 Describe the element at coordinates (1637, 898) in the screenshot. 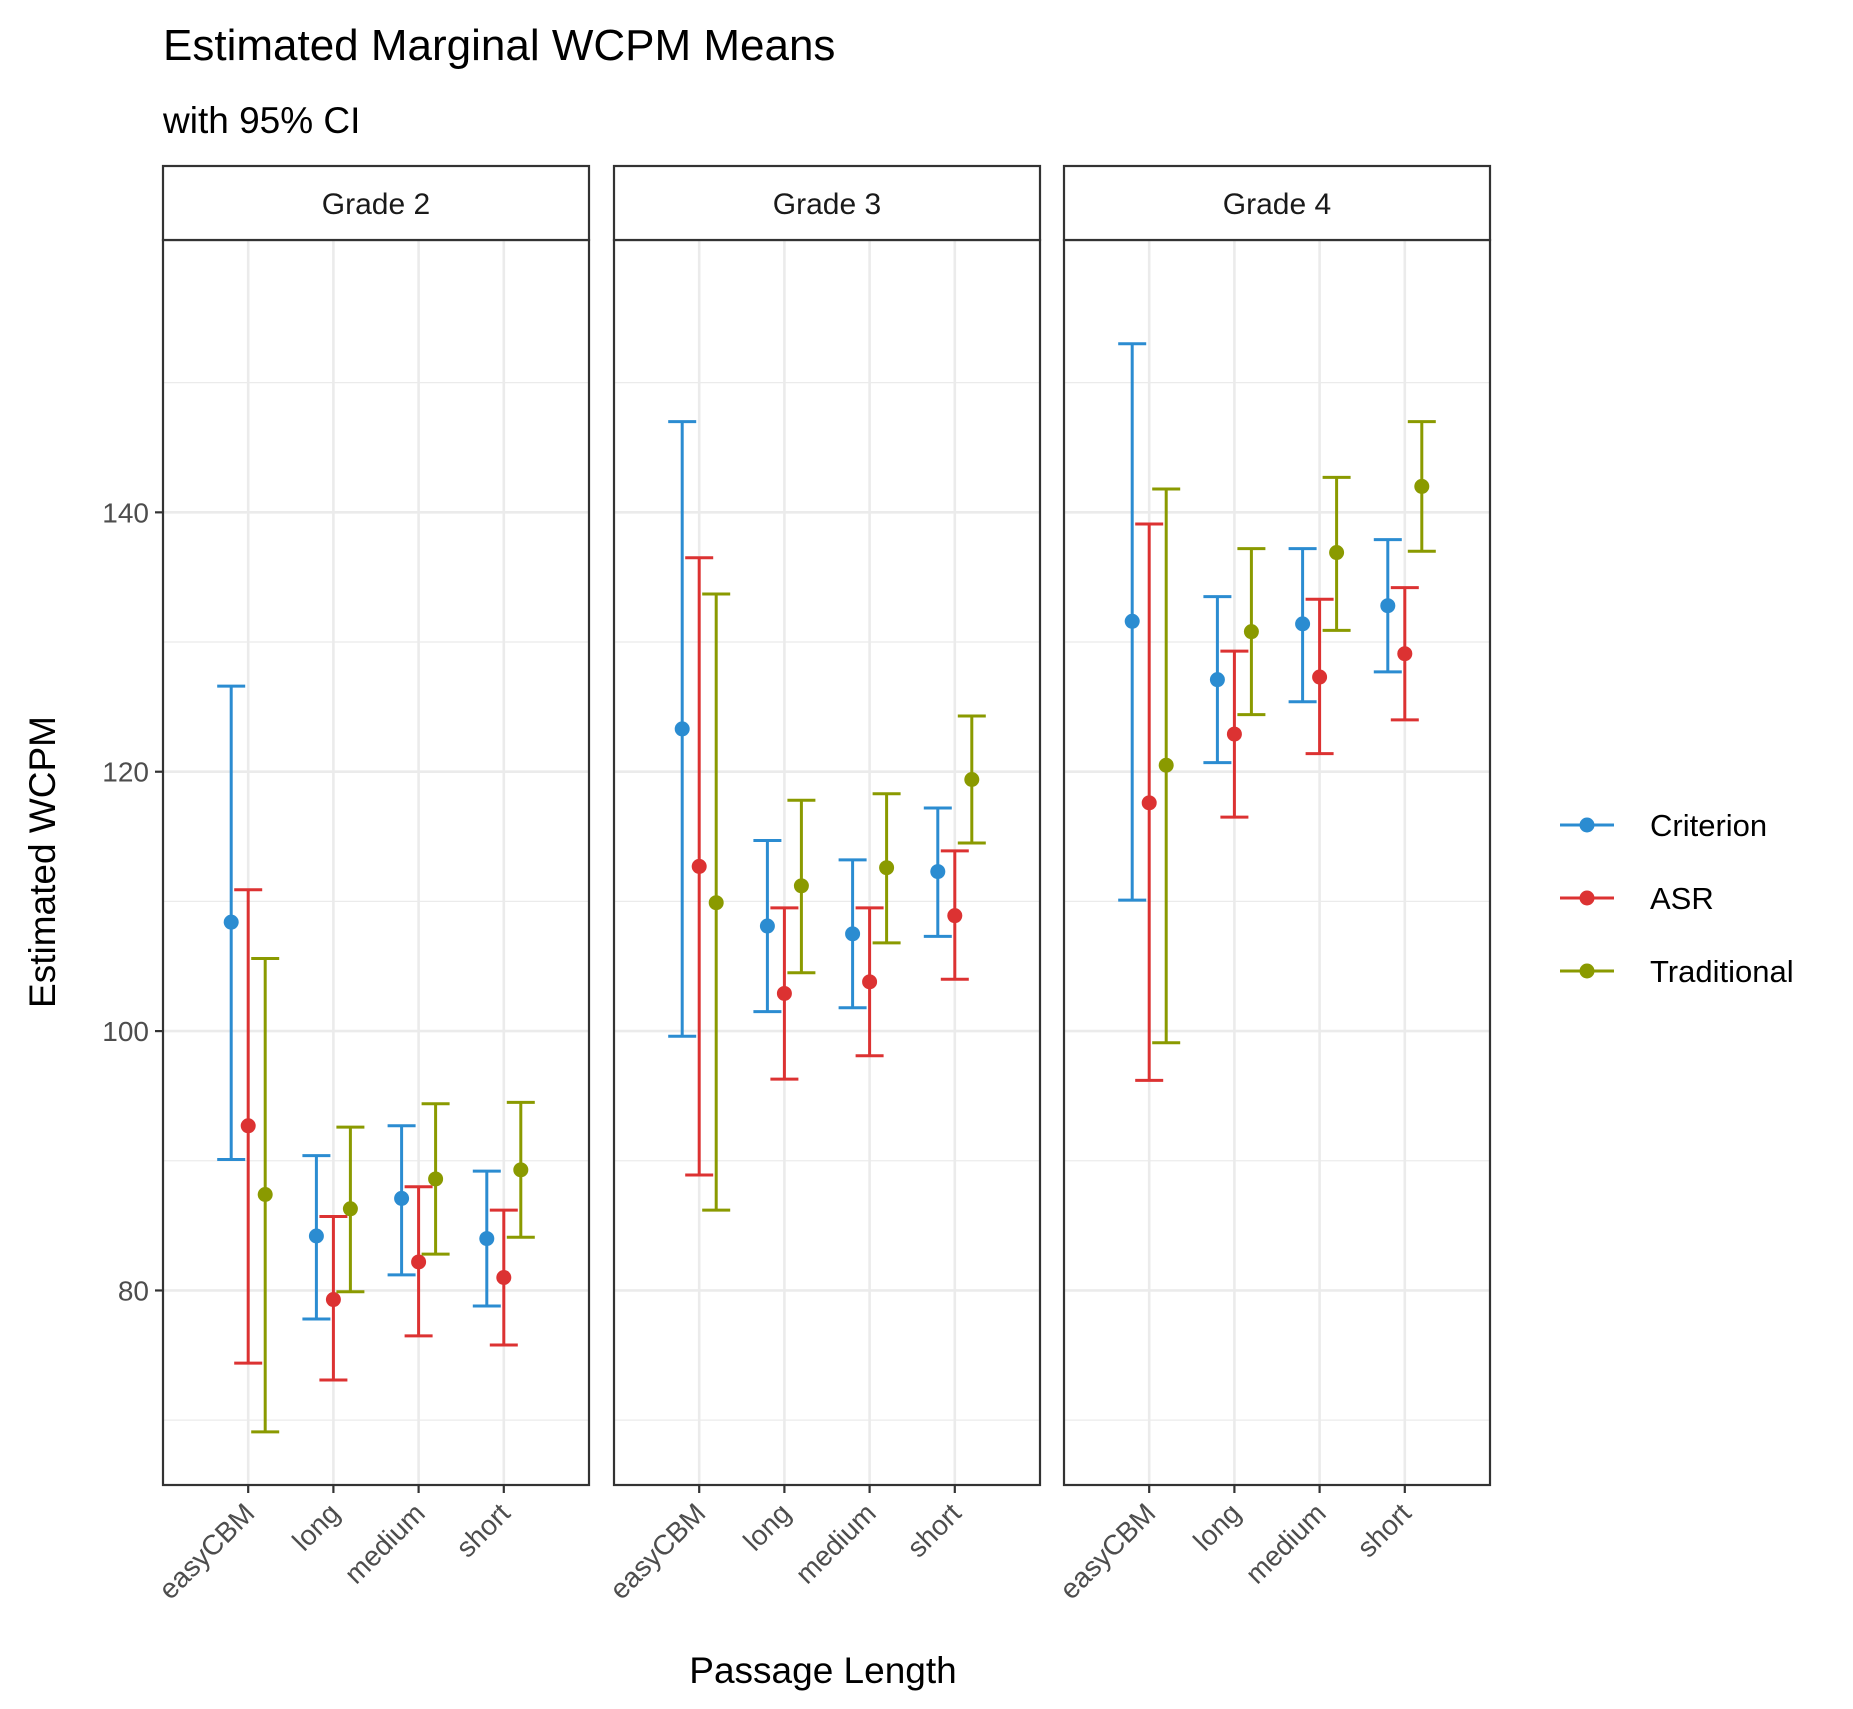

I see `legend-item-asr: ASR` at that location.